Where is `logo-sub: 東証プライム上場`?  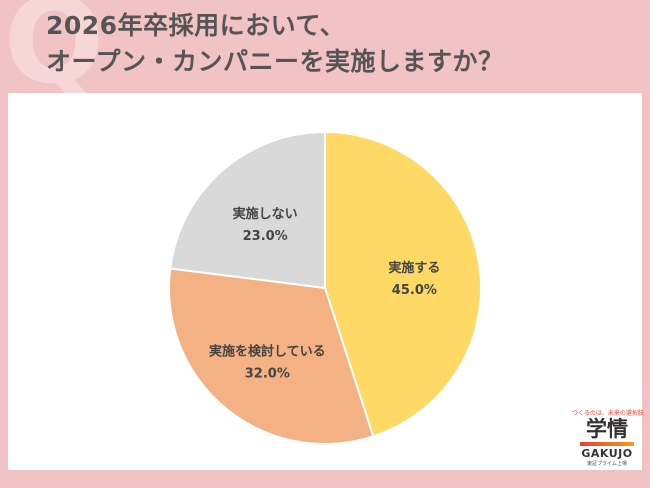 logo-sub: 東証プライム上場 is located at coordinates (607, 464).